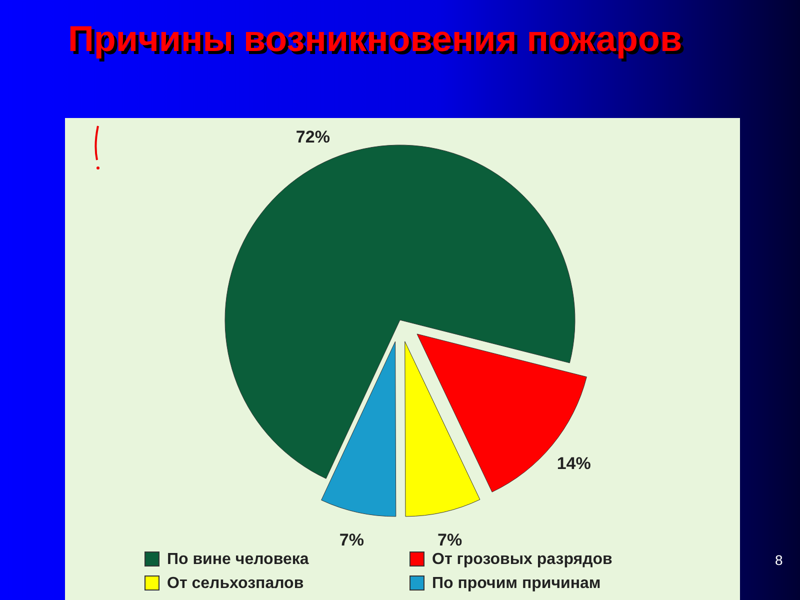 The height and width of the screenshot is (600, 800). I want to click on legend-label: По вине человека, so click(238, 559).